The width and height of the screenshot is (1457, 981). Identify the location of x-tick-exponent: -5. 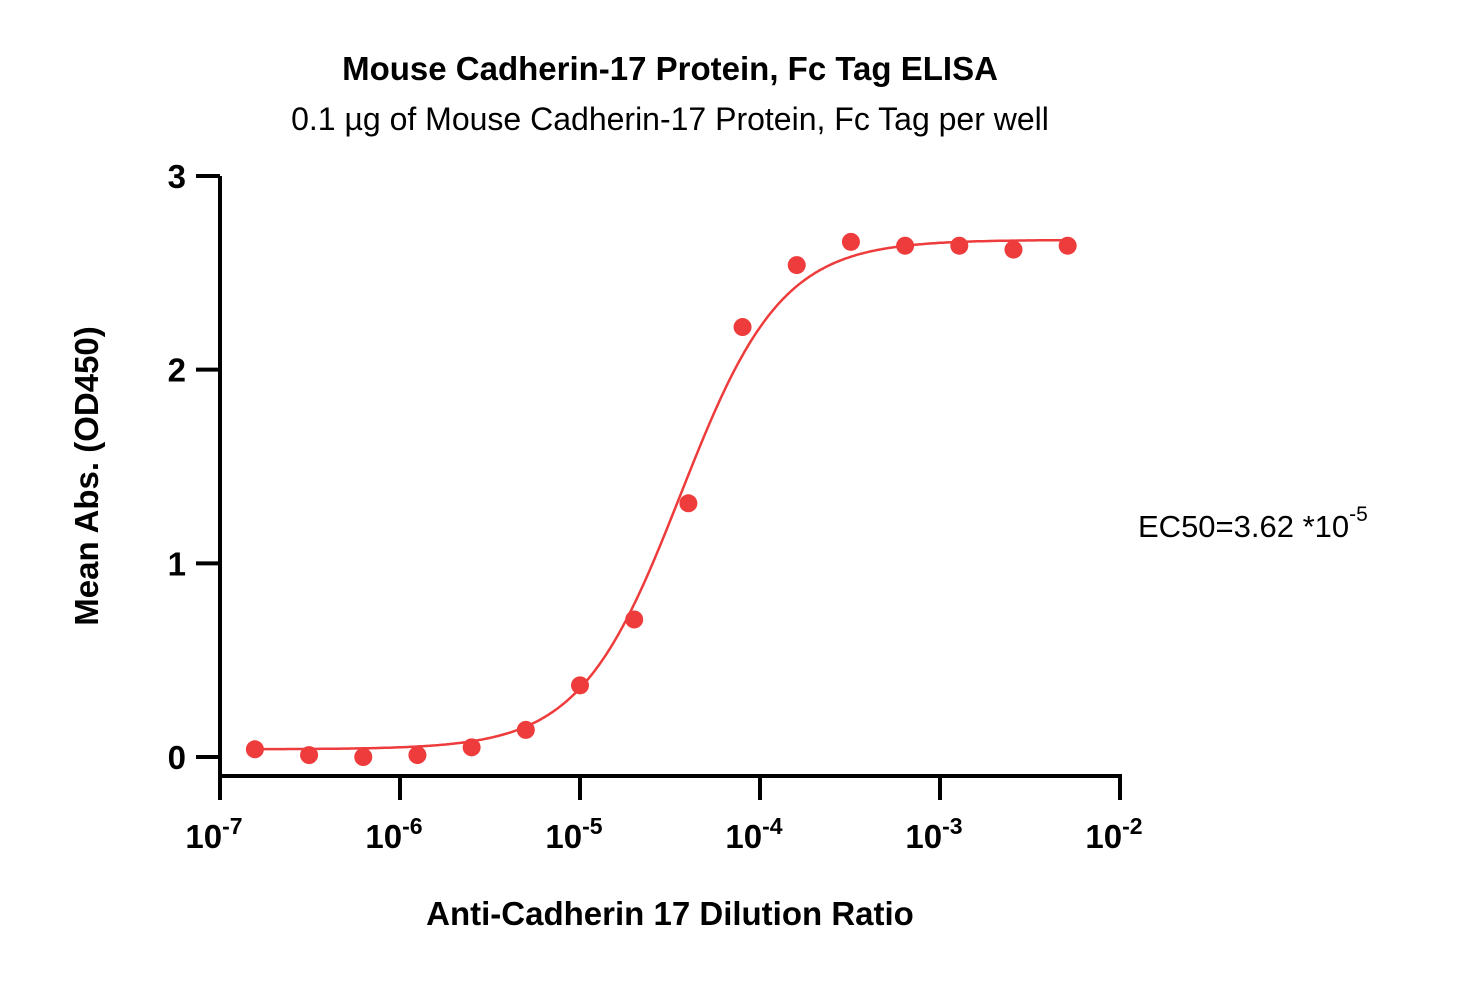
(592, 826).